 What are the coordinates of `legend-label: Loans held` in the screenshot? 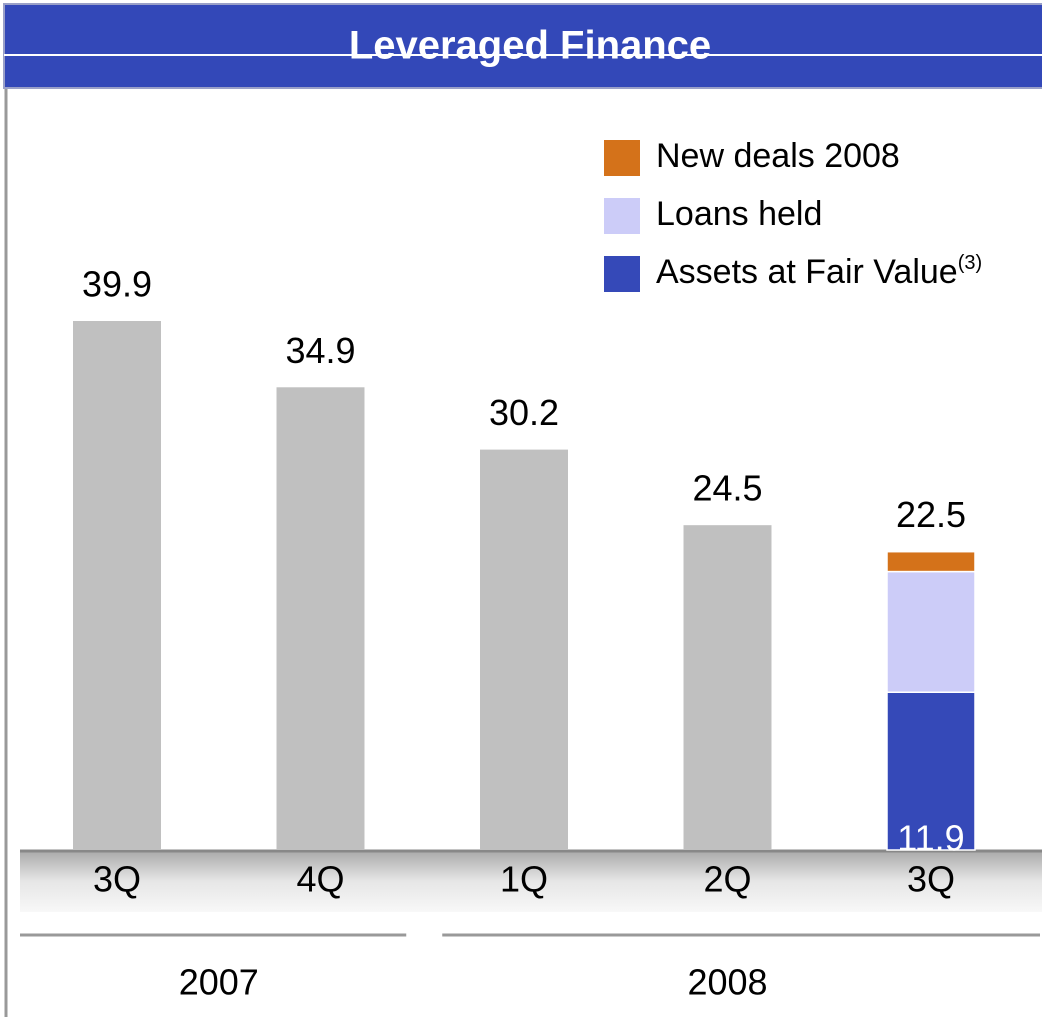 It's located at (739, 214).